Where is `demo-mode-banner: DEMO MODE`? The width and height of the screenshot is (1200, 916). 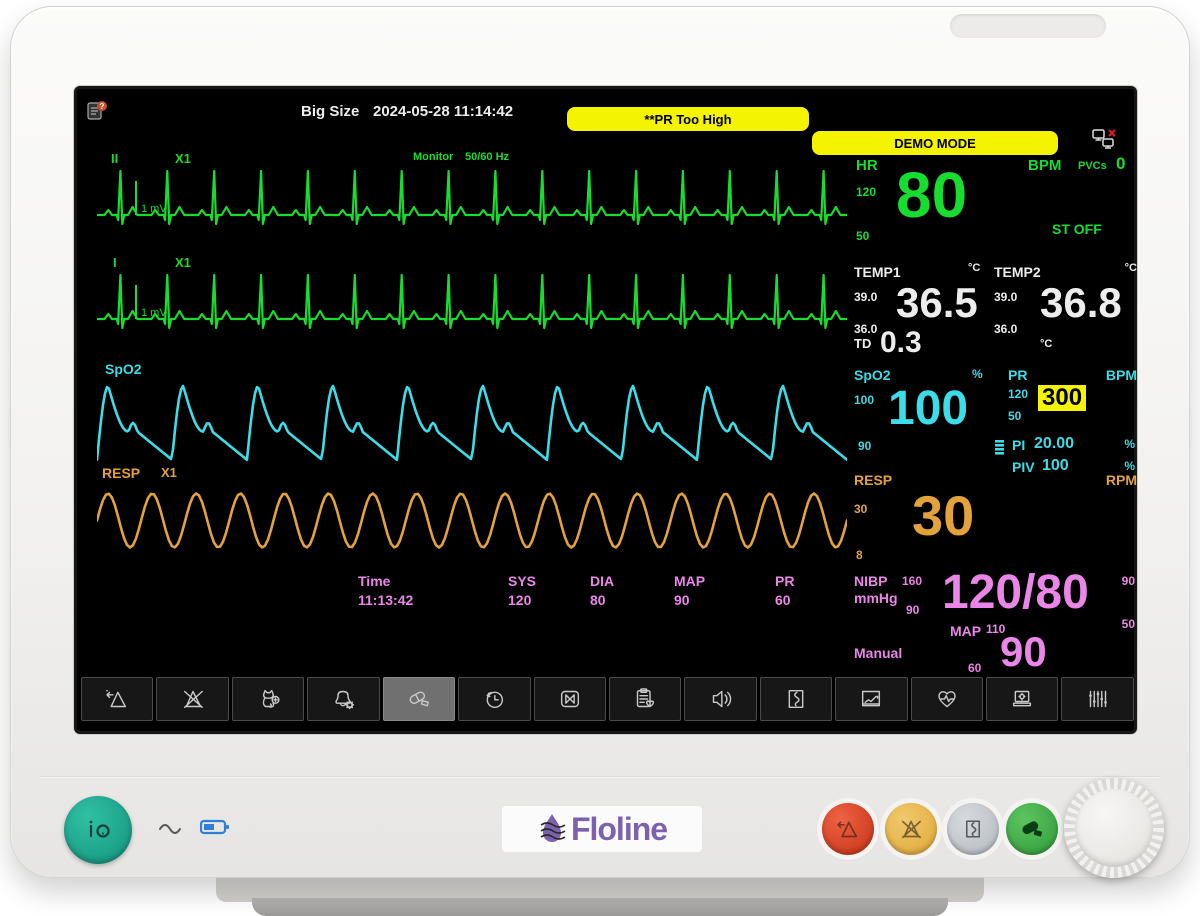
demo-mode-banner: DEMO MODE is located at coordinates (935, 143).